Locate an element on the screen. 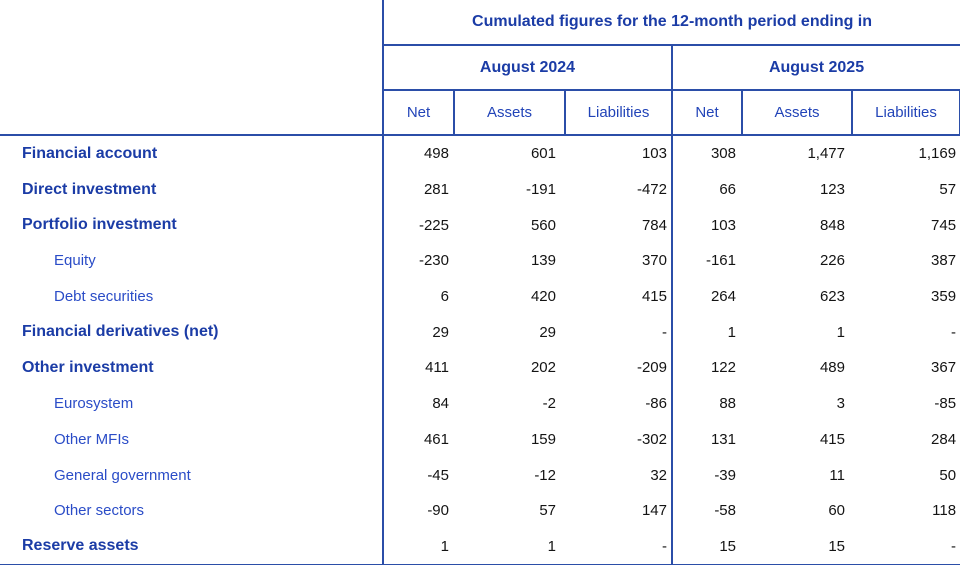 Image resolution: width=960 pixels, height=565 pixels. value-cell: -302 is located at coordinates (619, 439).